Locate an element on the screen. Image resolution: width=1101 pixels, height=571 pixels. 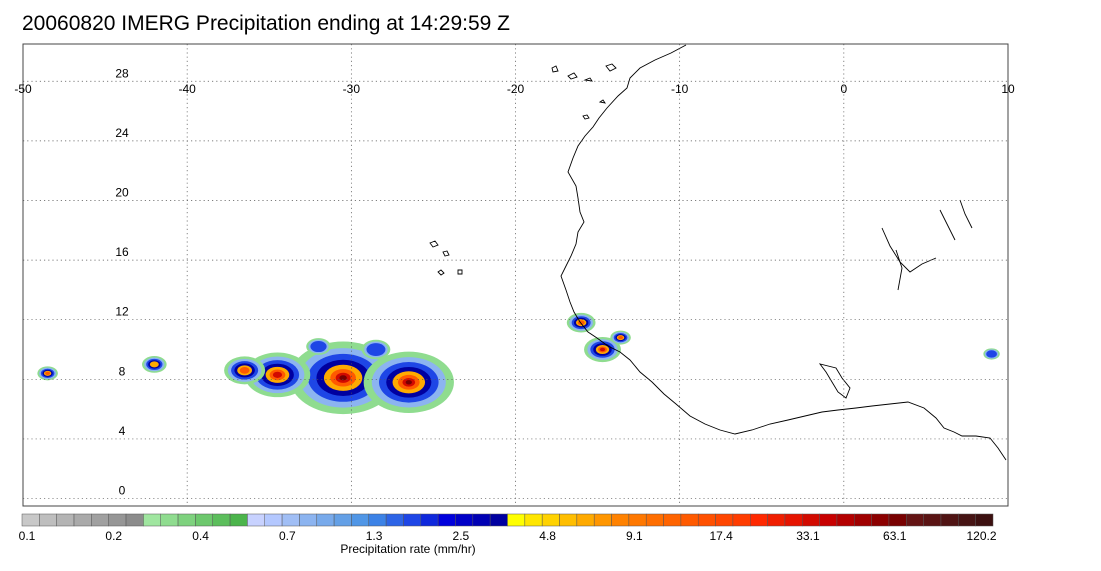
longitude-tick-label: -20 is located at coordinates (516, 89).